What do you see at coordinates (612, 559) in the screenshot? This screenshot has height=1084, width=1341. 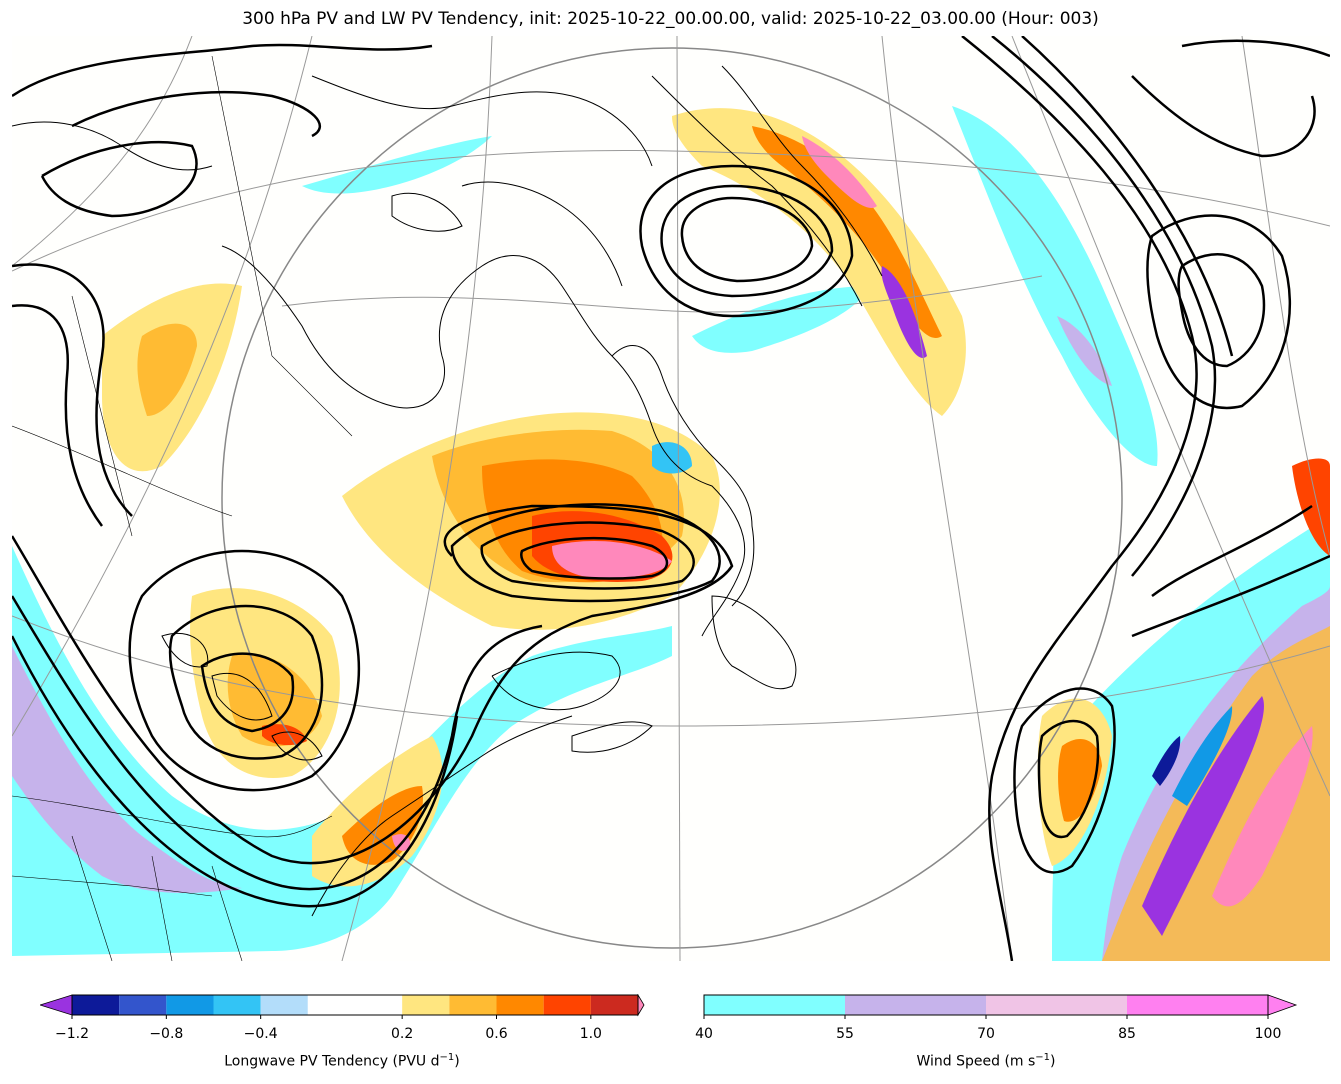 I see `pos-band-labrador-max` at bounding box center [612, 559].